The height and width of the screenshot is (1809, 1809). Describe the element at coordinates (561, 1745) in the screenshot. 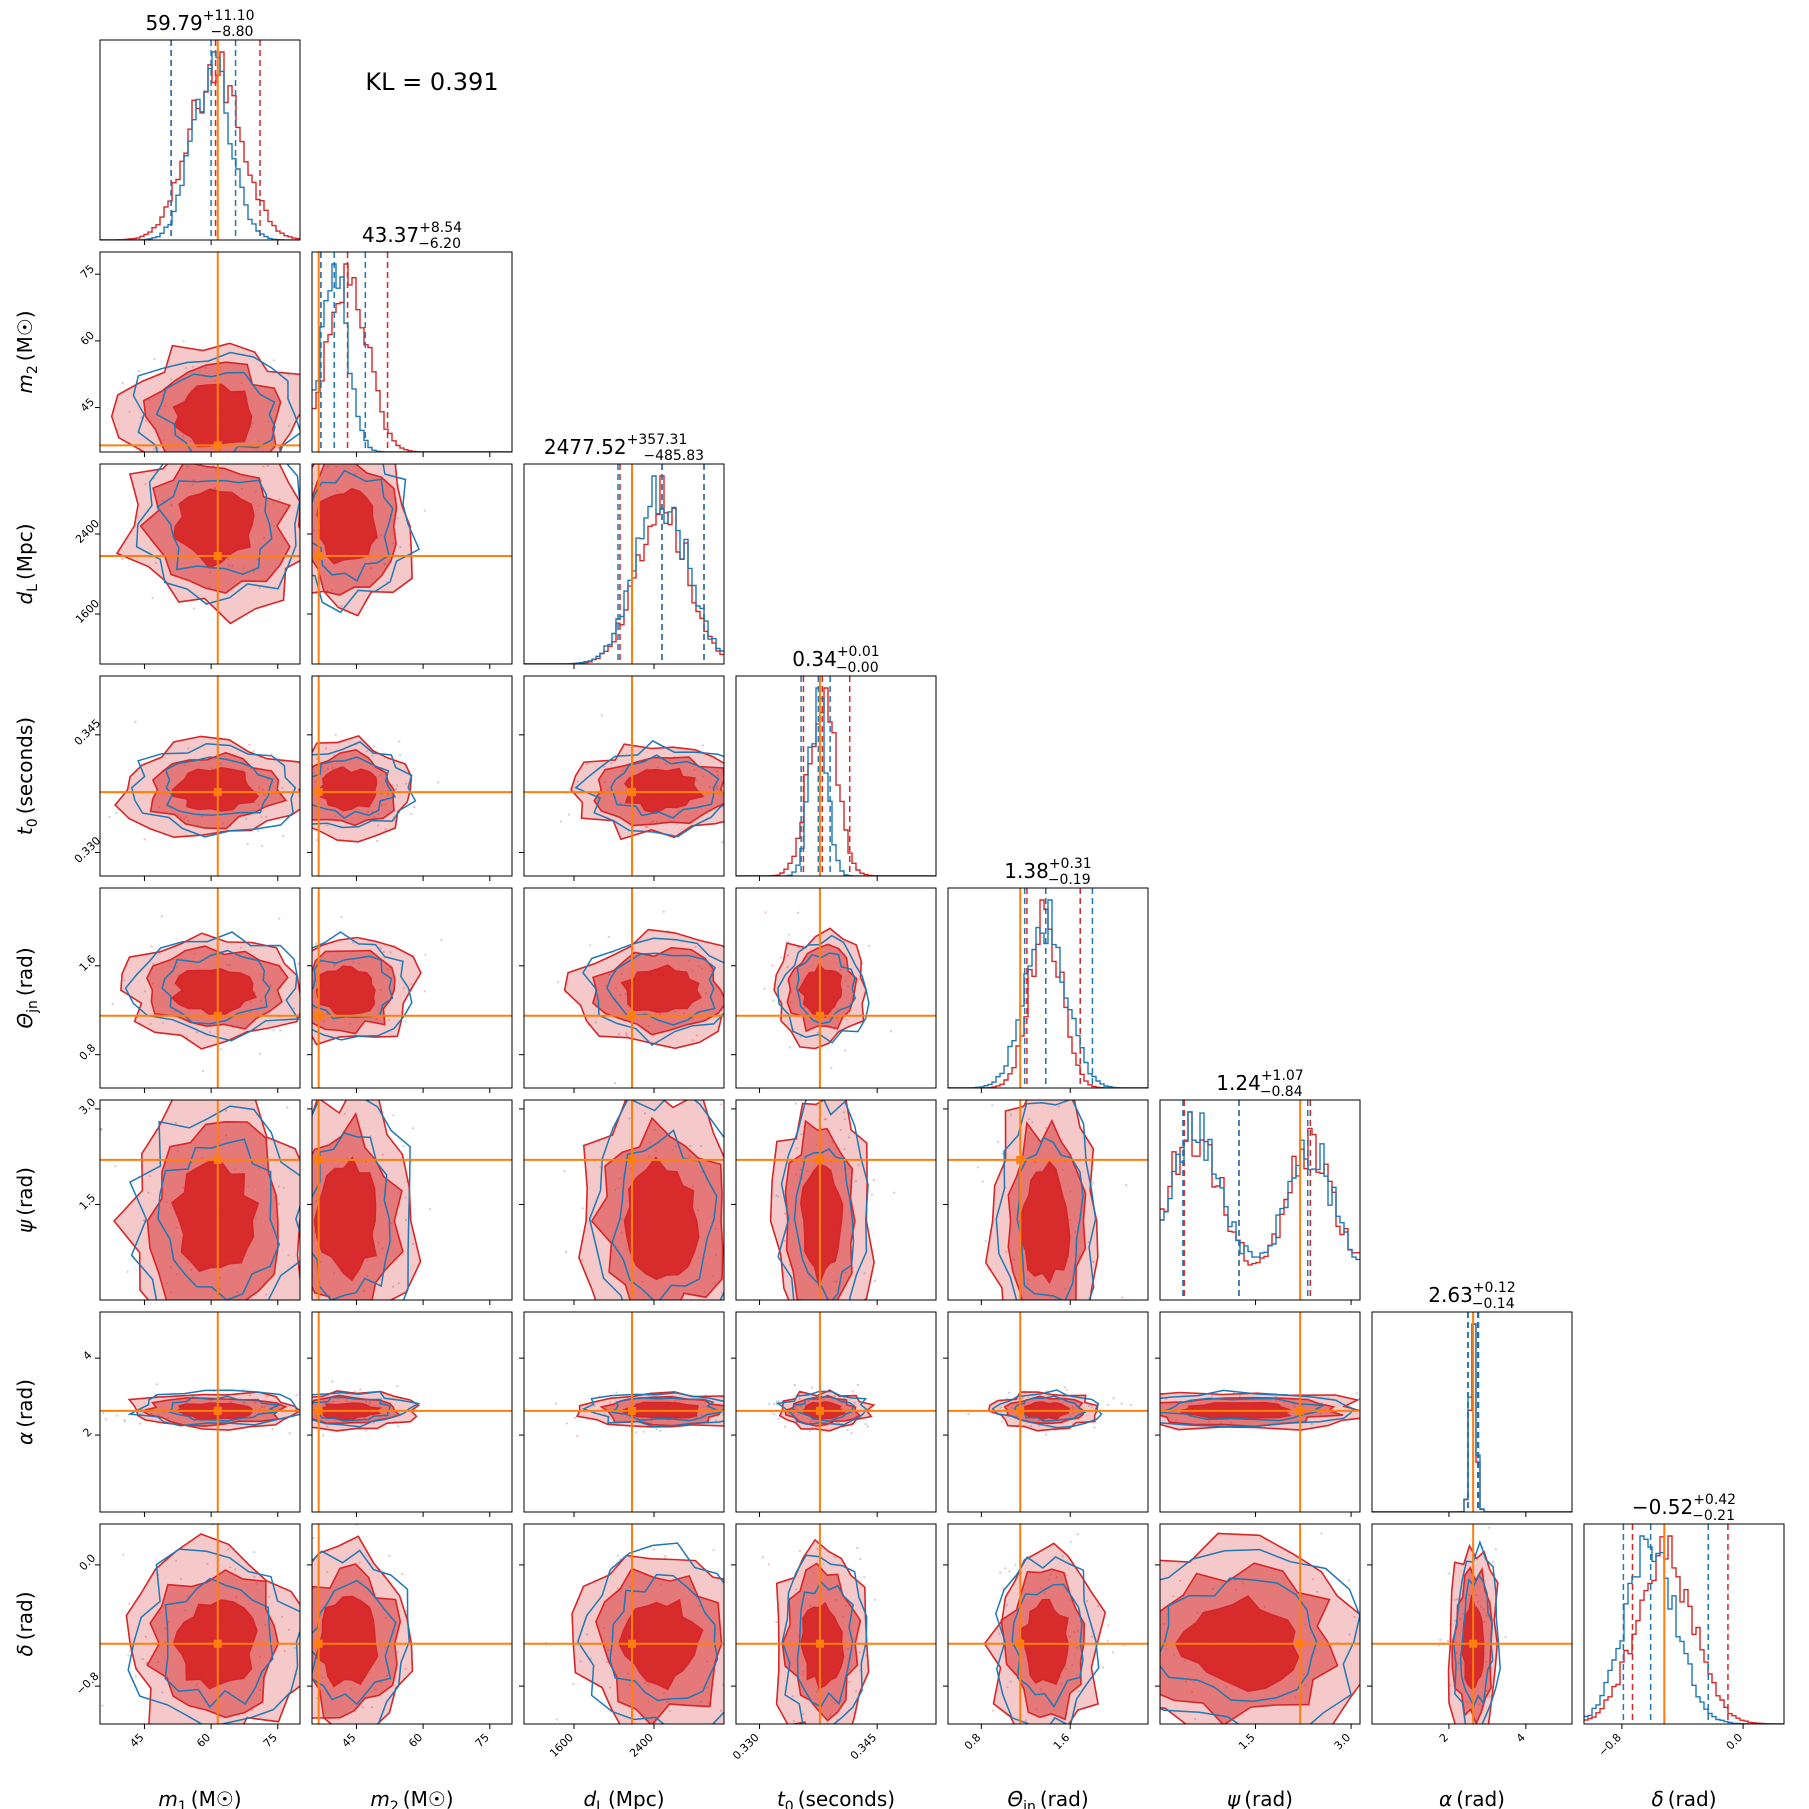

I see `x-tick-label-dL: 1600` at that location.